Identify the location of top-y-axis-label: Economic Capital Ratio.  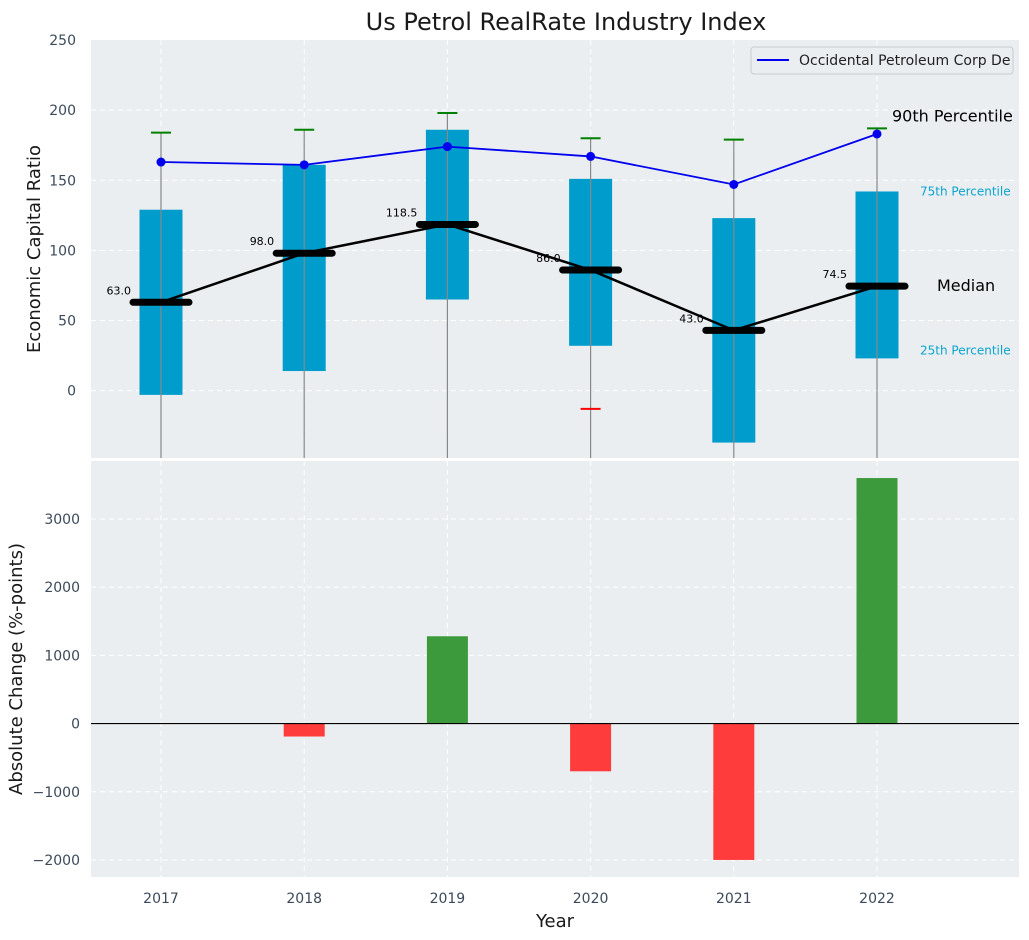
(34, 249).